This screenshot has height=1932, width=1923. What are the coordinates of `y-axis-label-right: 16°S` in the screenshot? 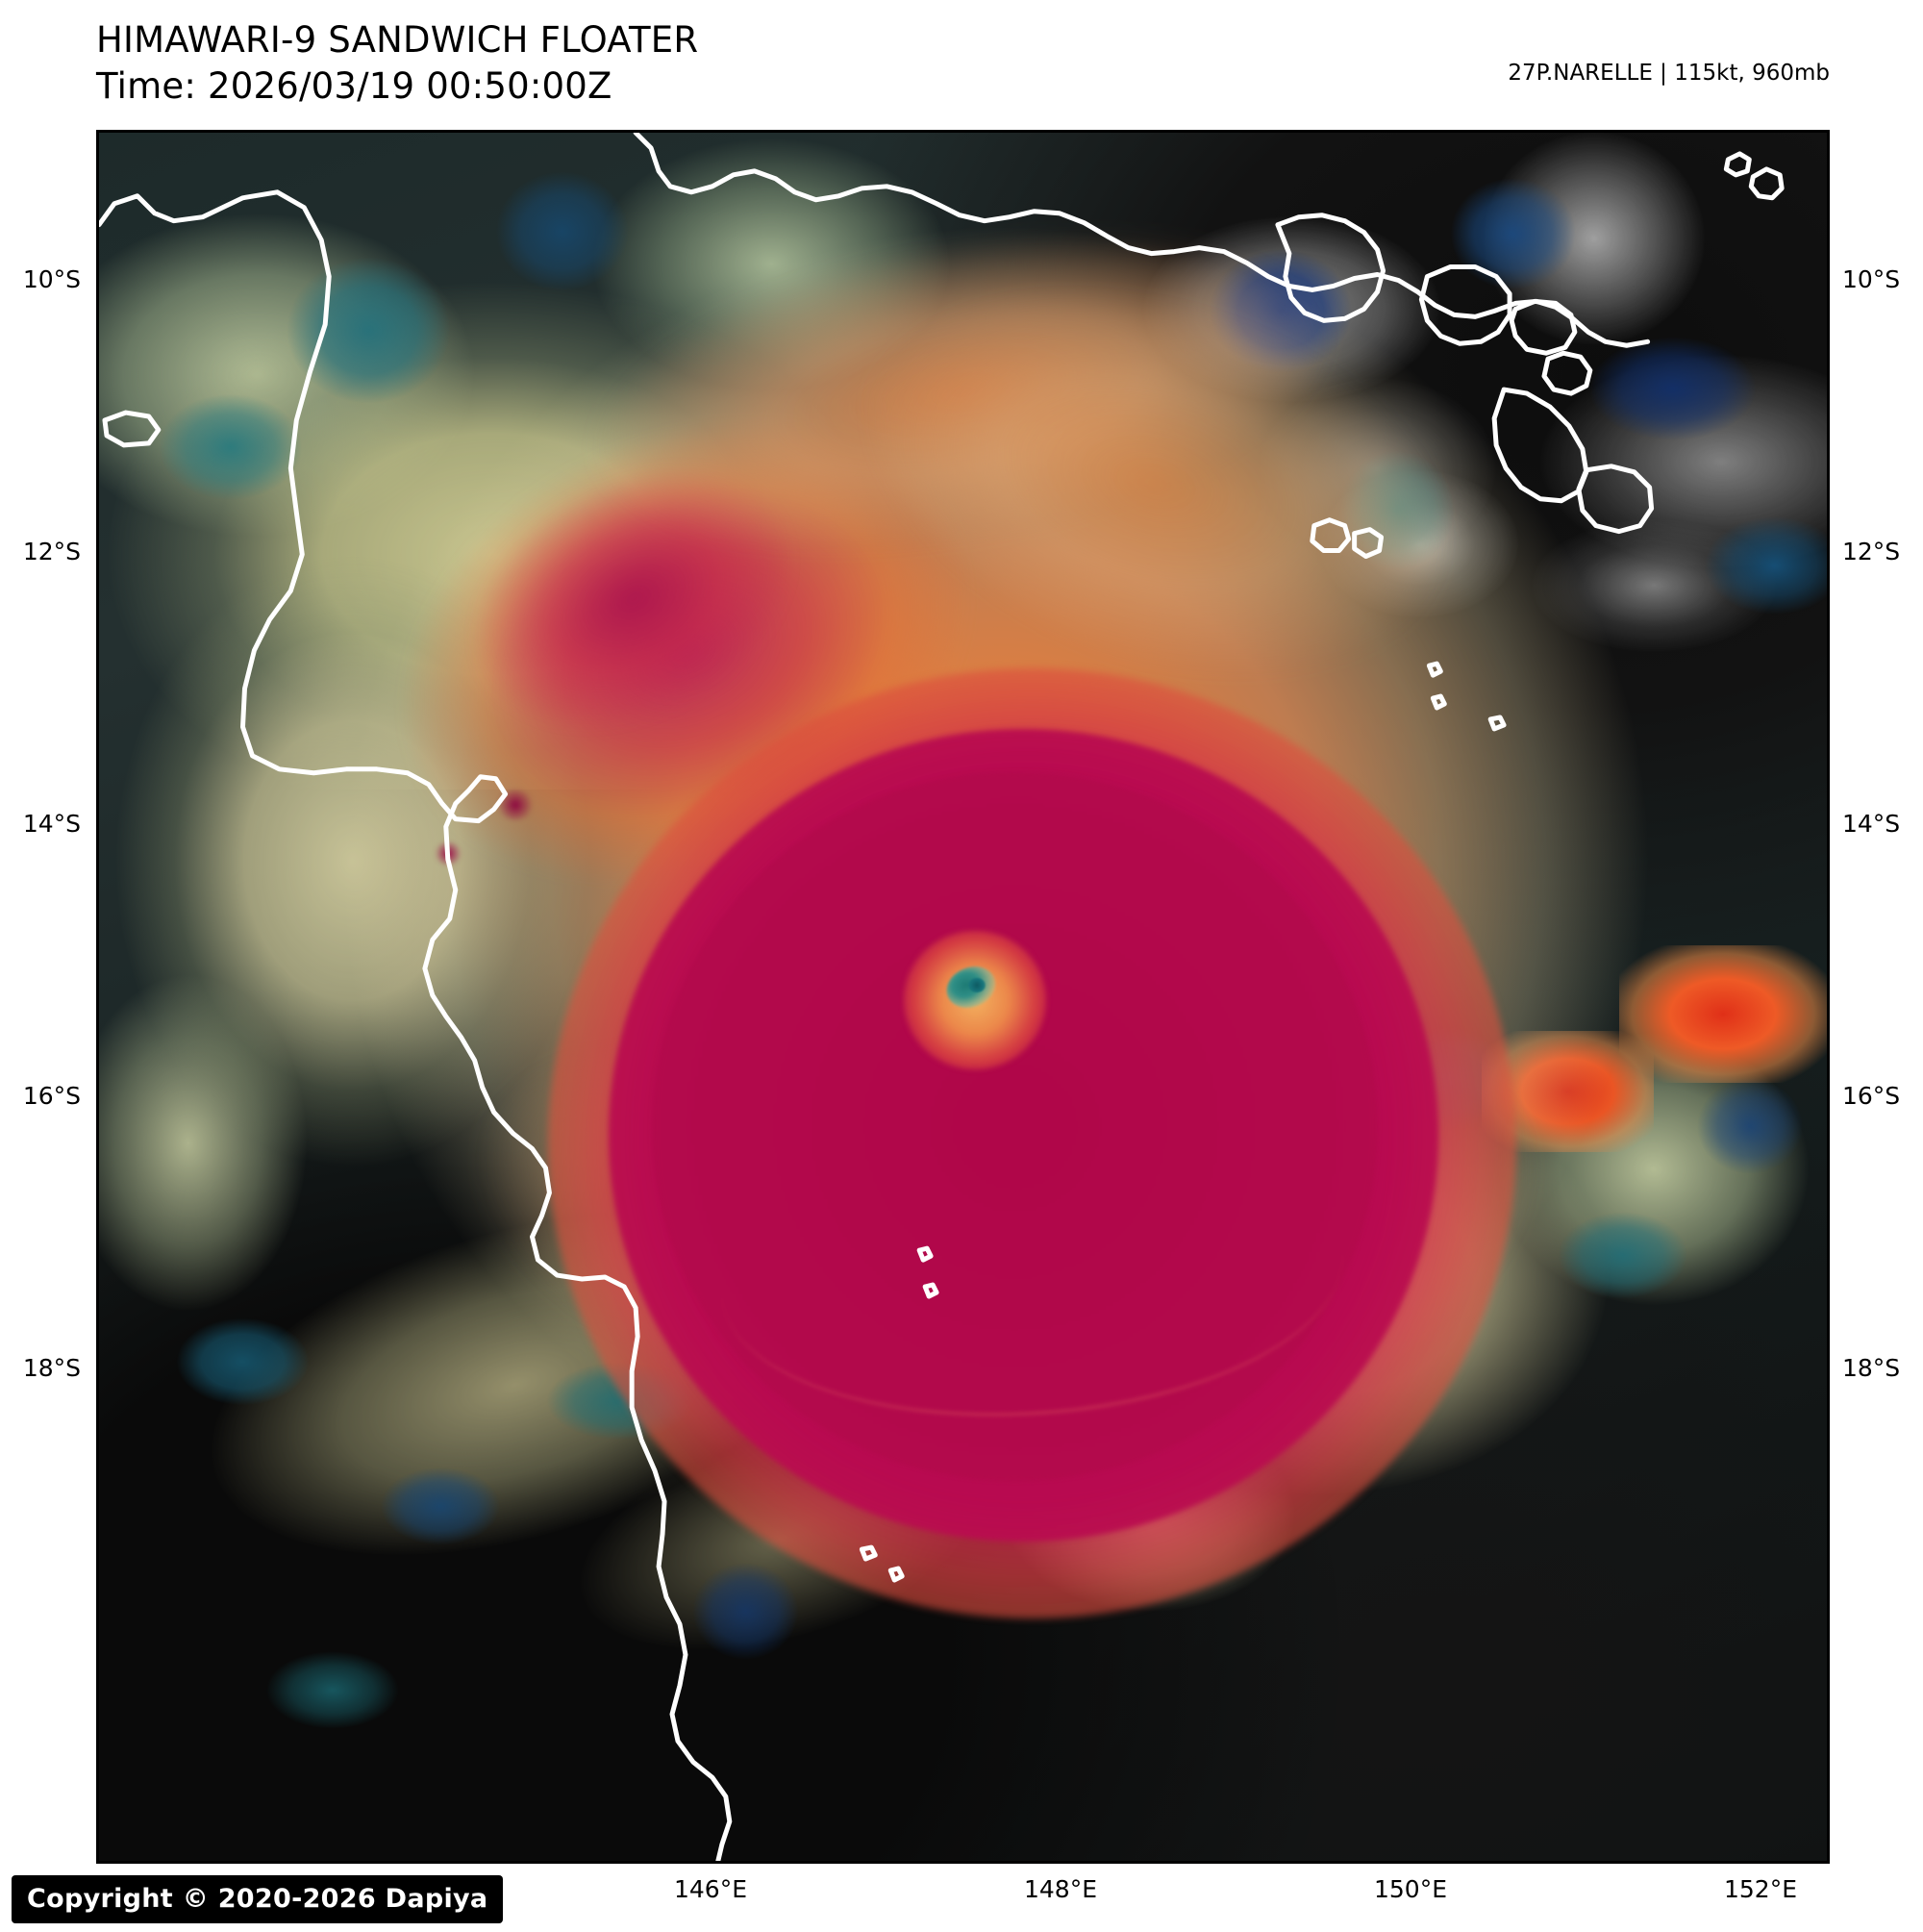 It's located at (1871, 1096).